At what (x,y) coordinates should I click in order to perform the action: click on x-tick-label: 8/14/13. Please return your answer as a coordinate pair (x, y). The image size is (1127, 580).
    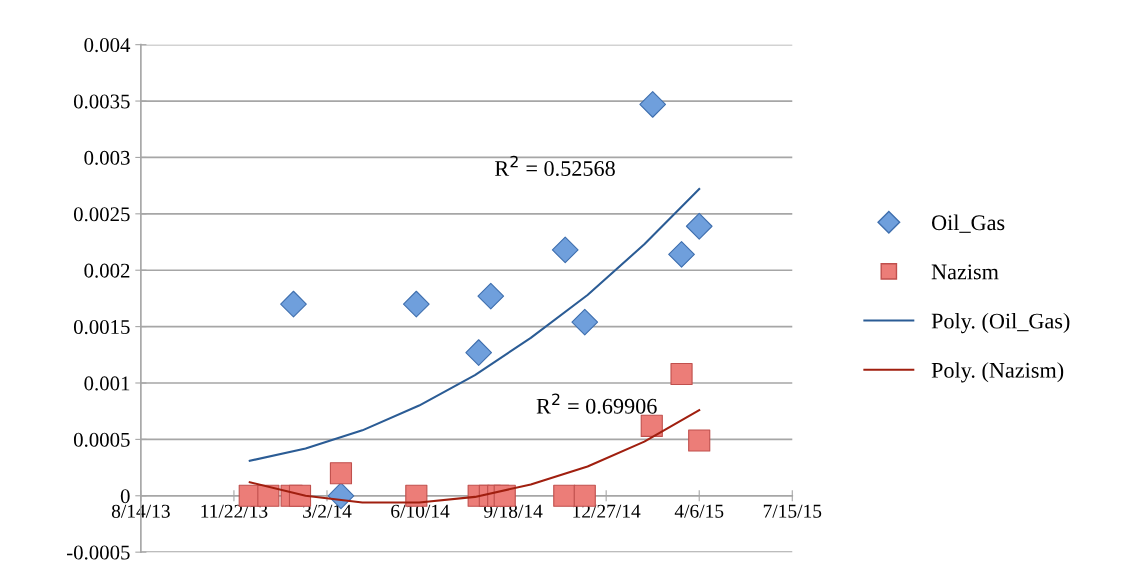
    Looking at the image, I should click on (140, 511).